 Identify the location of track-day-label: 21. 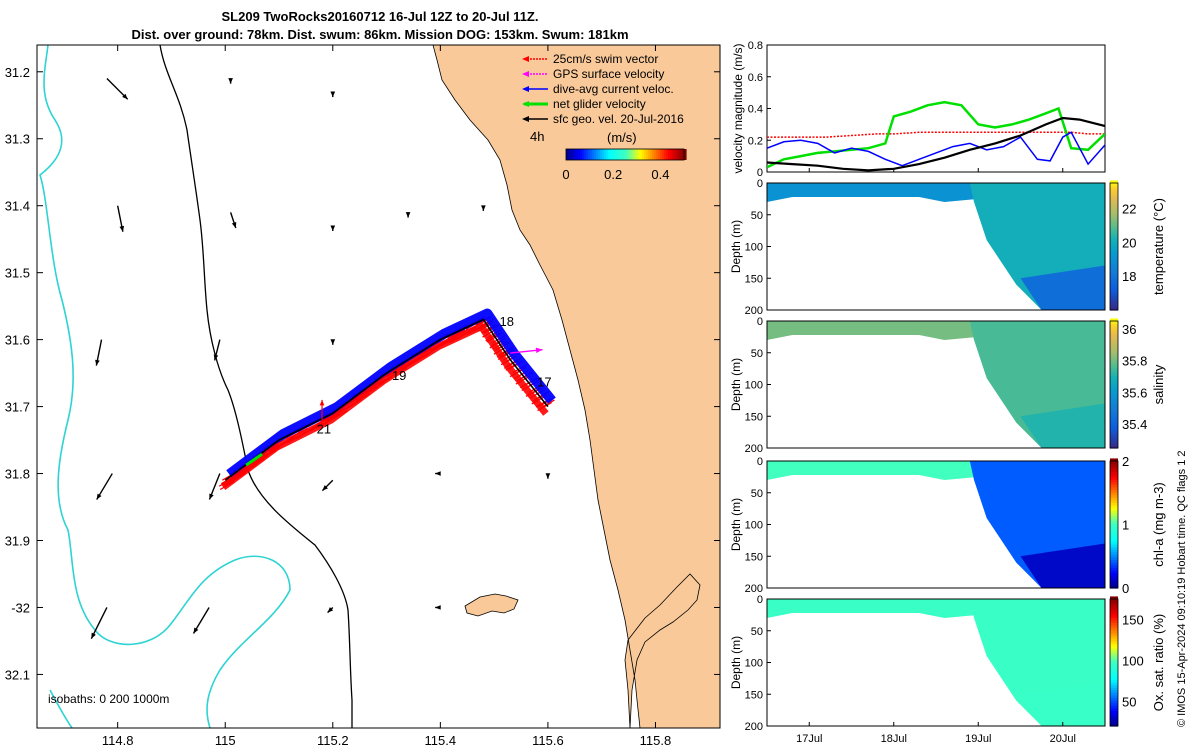
(324, 428).